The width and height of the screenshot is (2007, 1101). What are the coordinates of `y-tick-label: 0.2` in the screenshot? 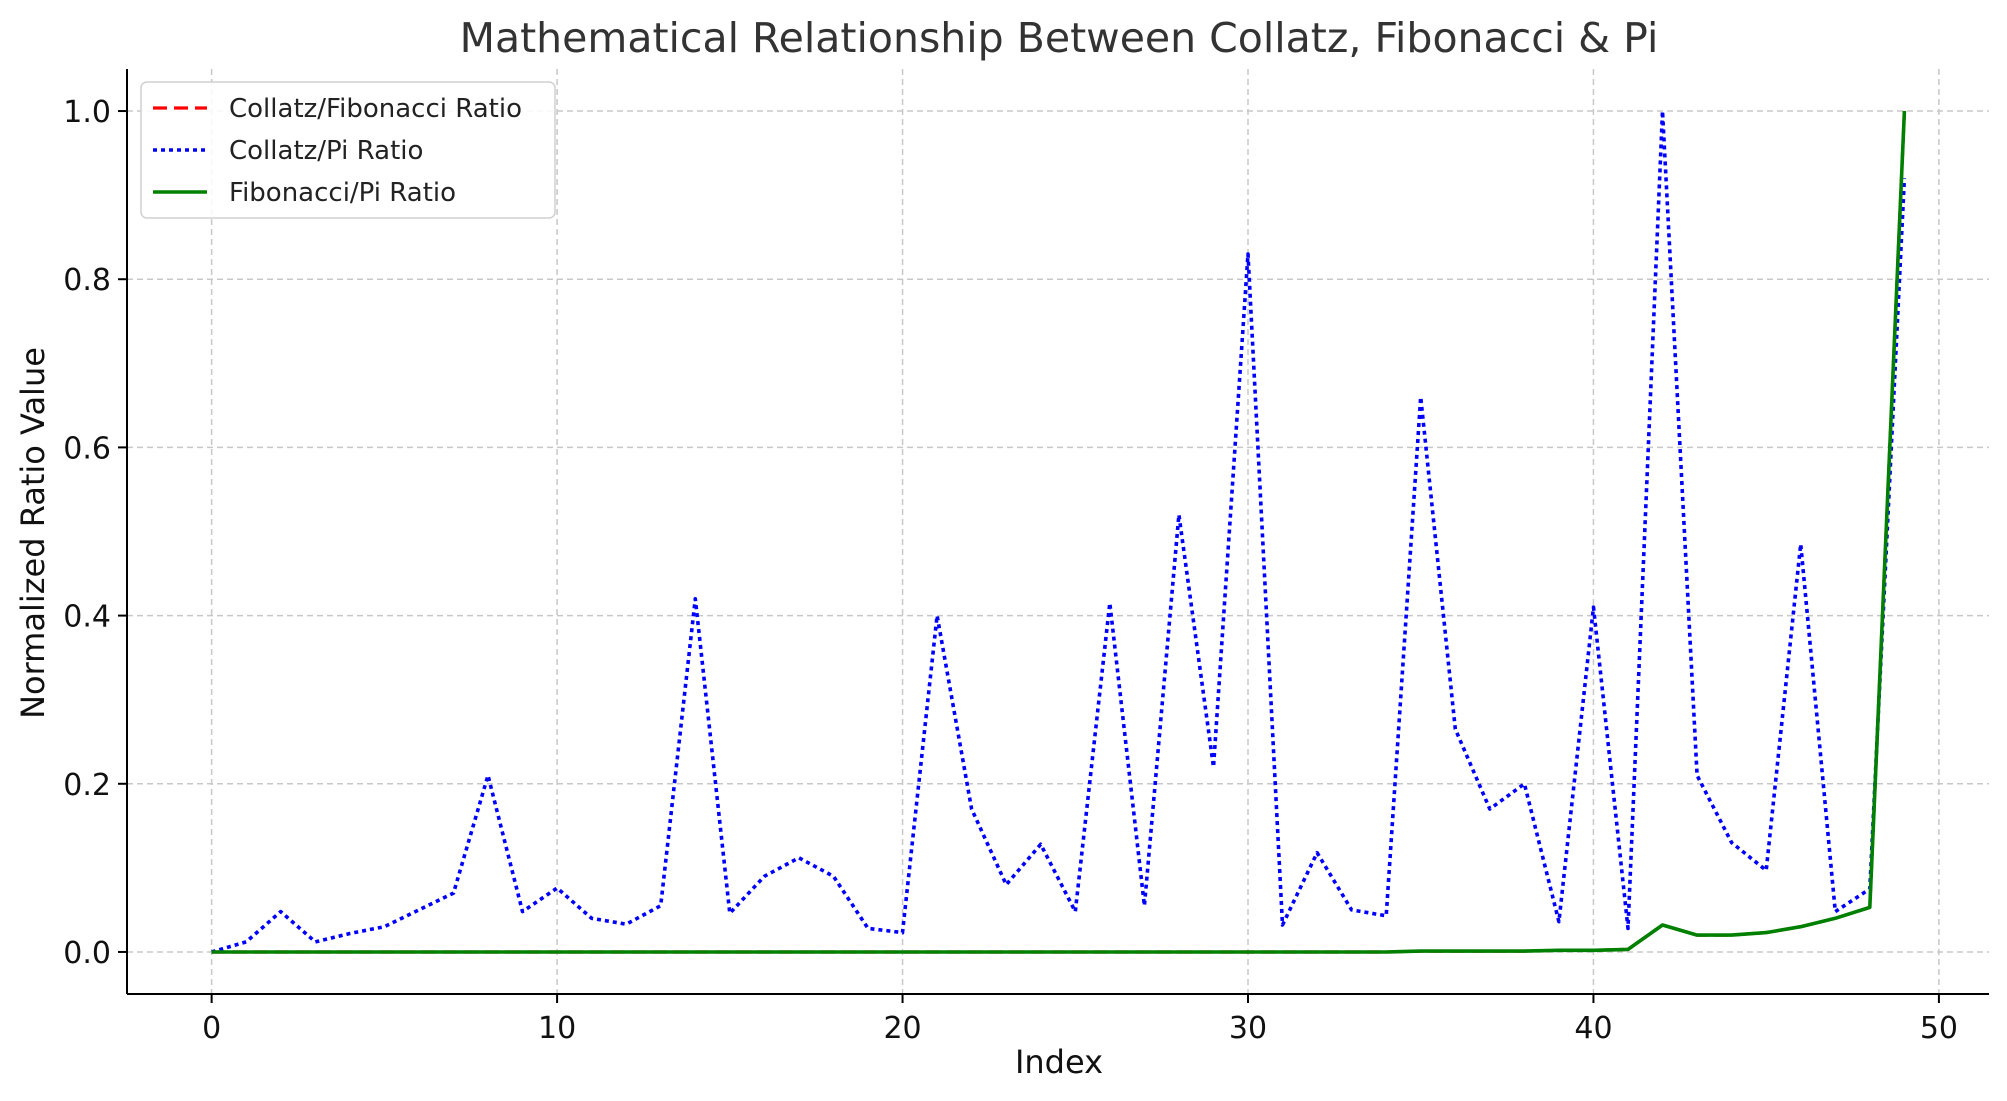 It's located at (87, 785).